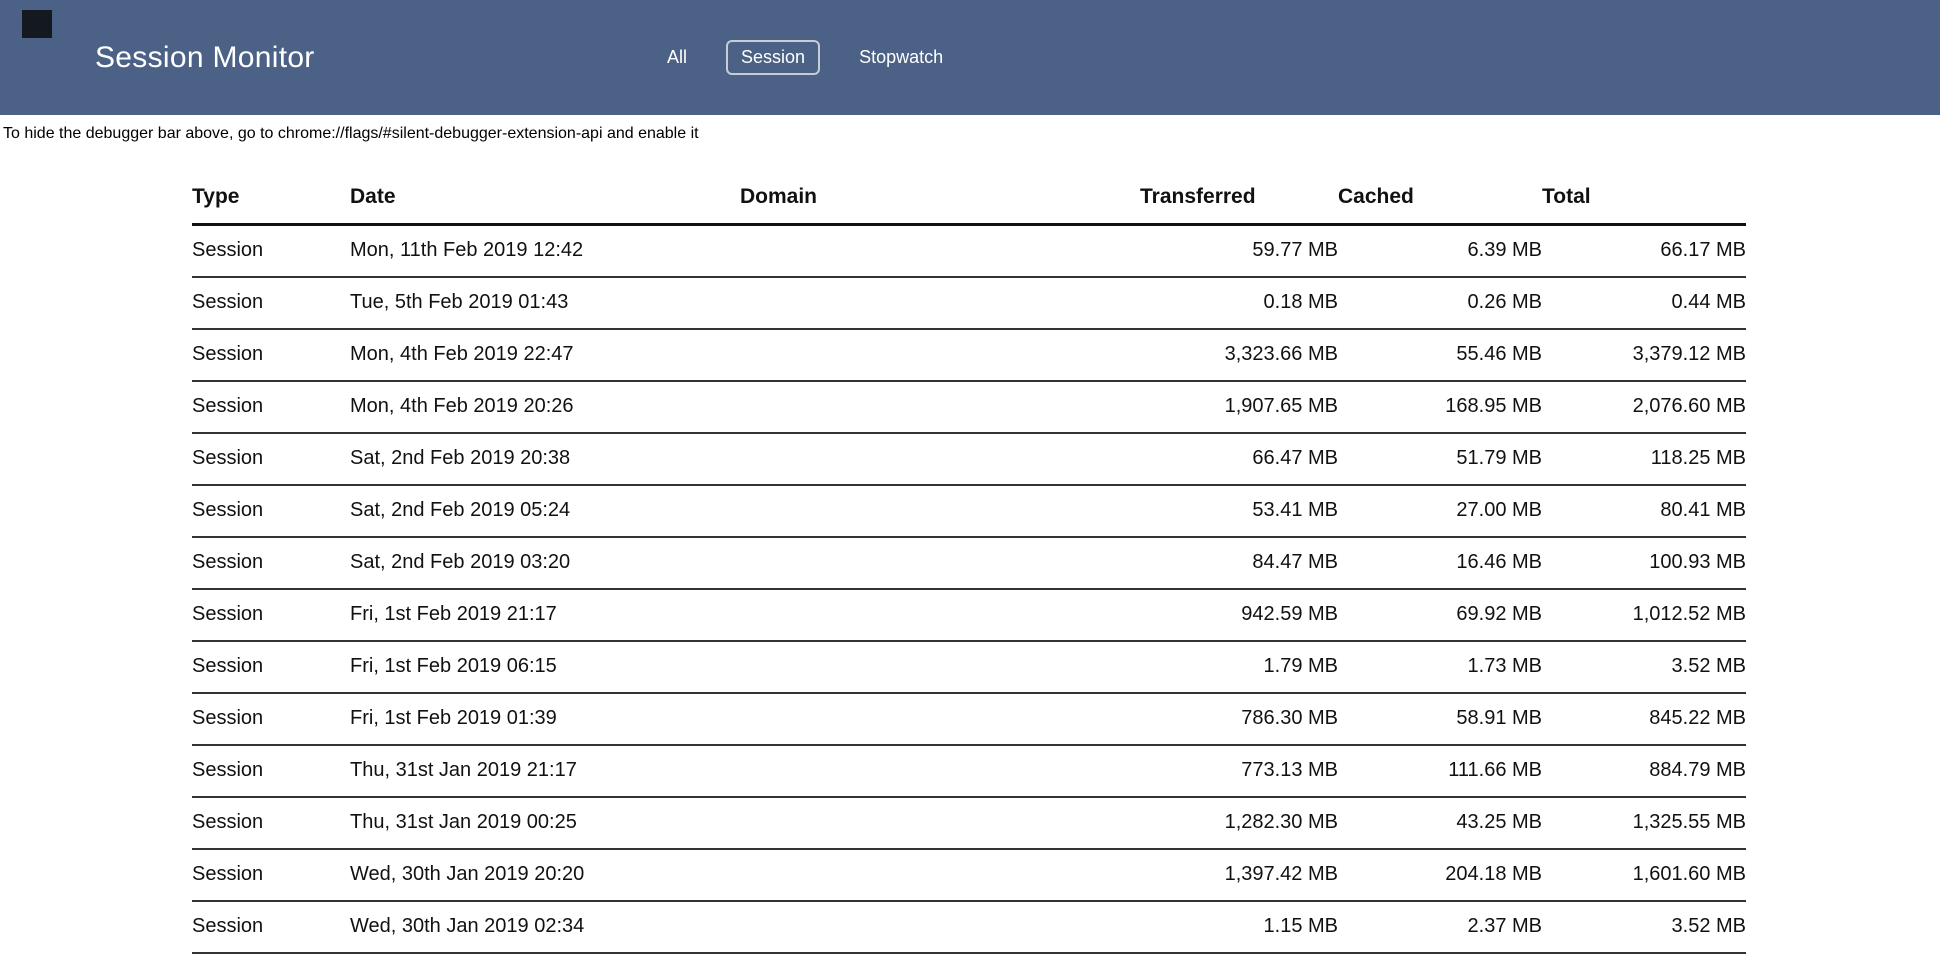 Image resolution: width=1940 pixels, height=964 pixels. What do you see at coordinates (545, 355) in the screenshot?
I see `cell-date: Mon, 4th Feb 2019 22:47` at bounding box center [545, 355].